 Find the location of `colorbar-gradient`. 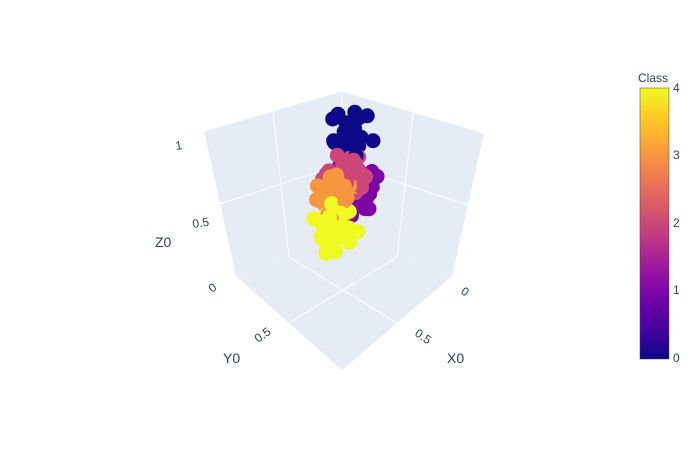

colorbar-gradient is located at coordinates (654, 223).